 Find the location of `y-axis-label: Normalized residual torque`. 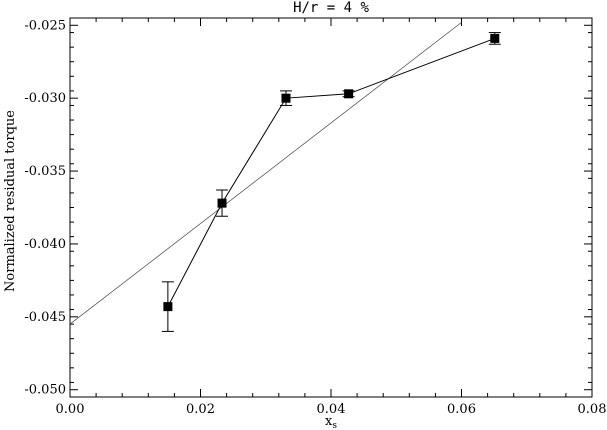

y-axis-label: Normalized residual torque is located at coordinates (10, 201).